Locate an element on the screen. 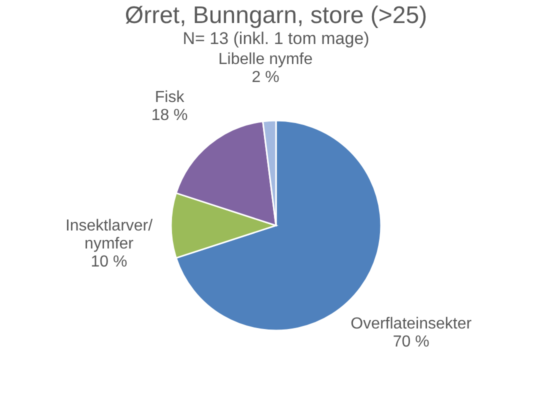 This screenshot has height=401, width=552. data-label: 18 % is located at coordinates (169, 115).